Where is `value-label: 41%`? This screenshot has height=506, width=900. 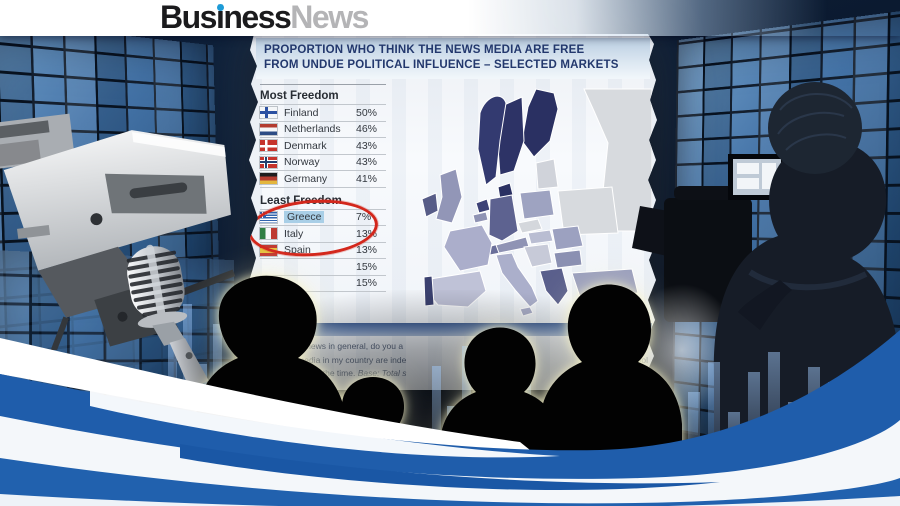
value-label: 41% is located at coordinates (367, 178).